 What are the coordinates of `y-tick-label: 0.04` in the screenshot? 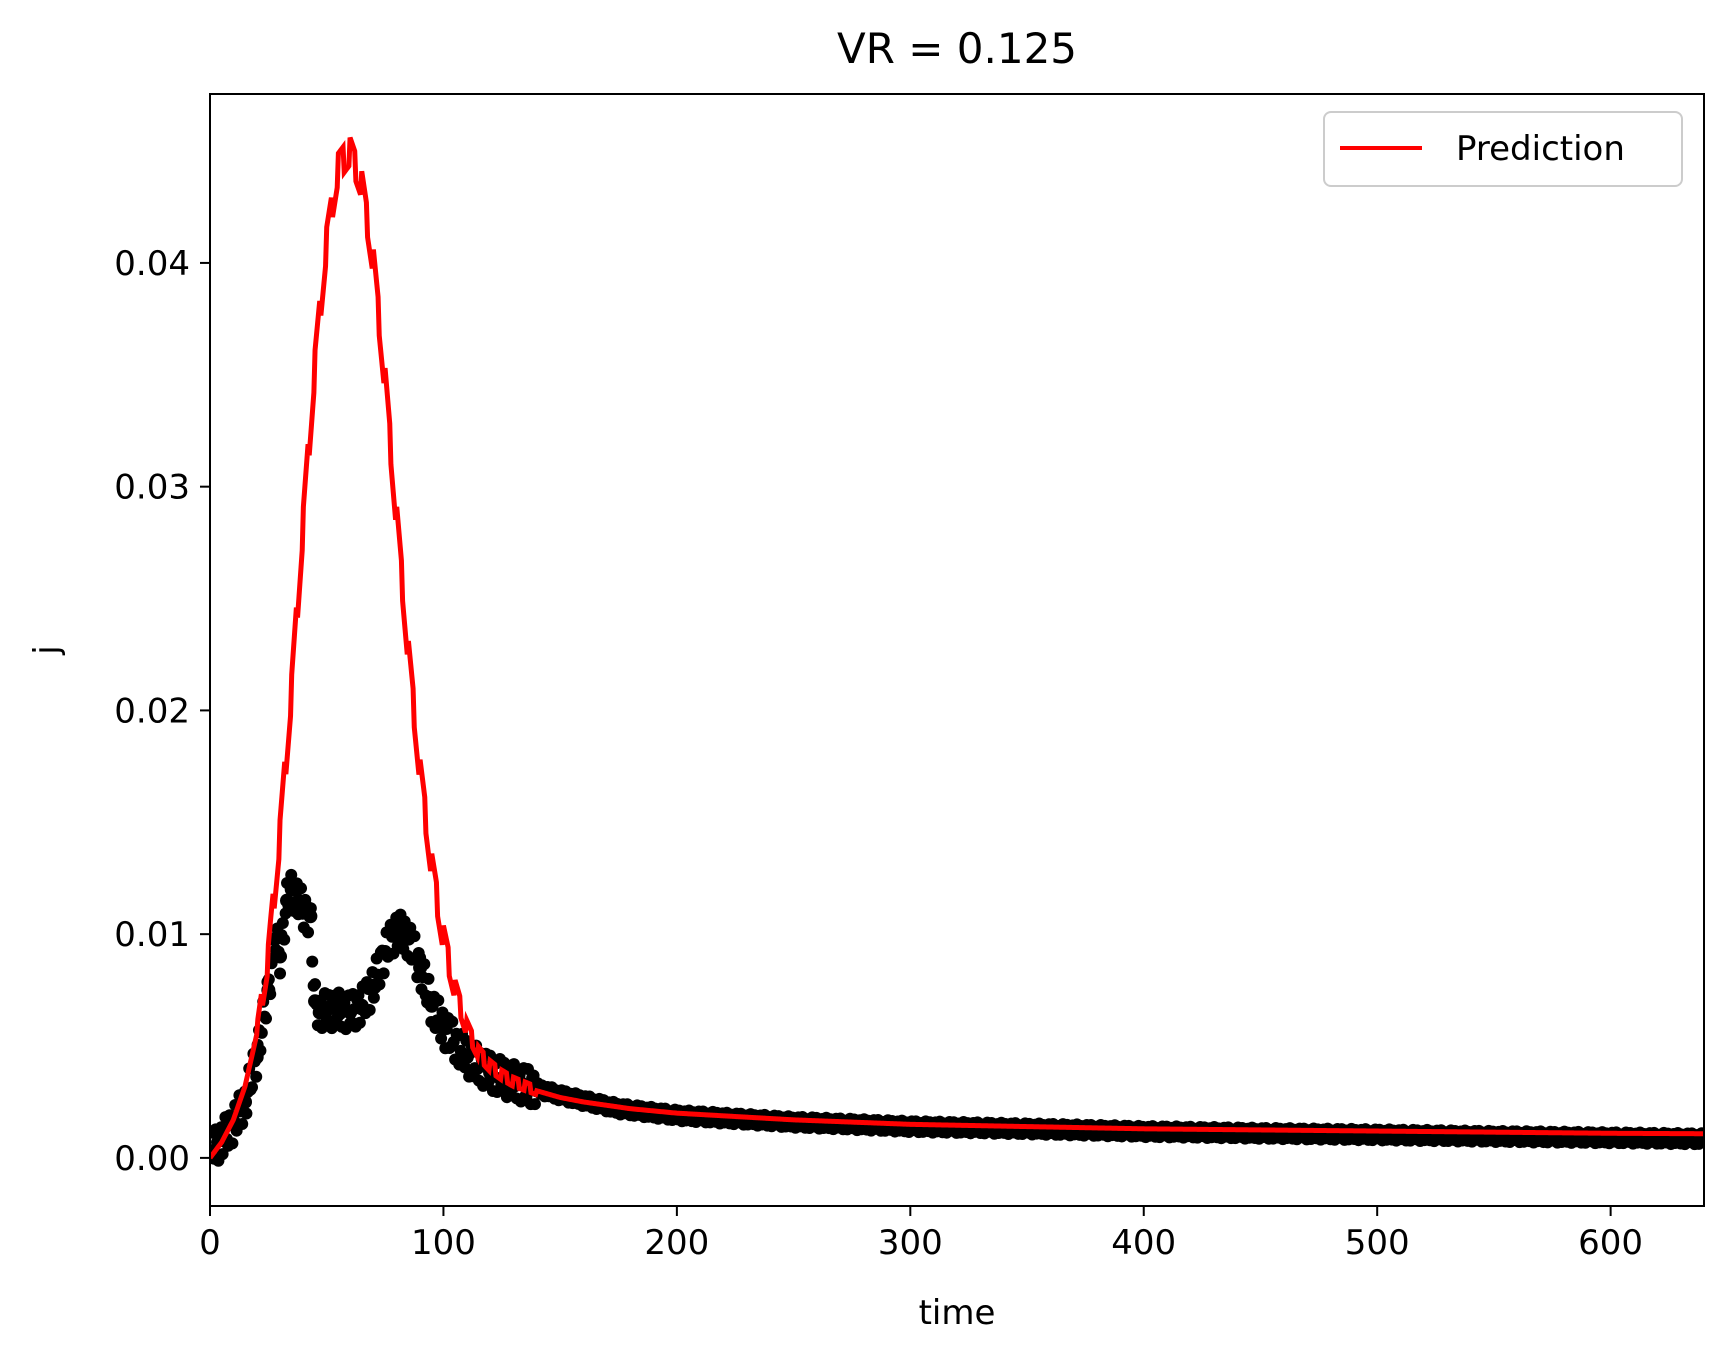 It's located at (152, 264).